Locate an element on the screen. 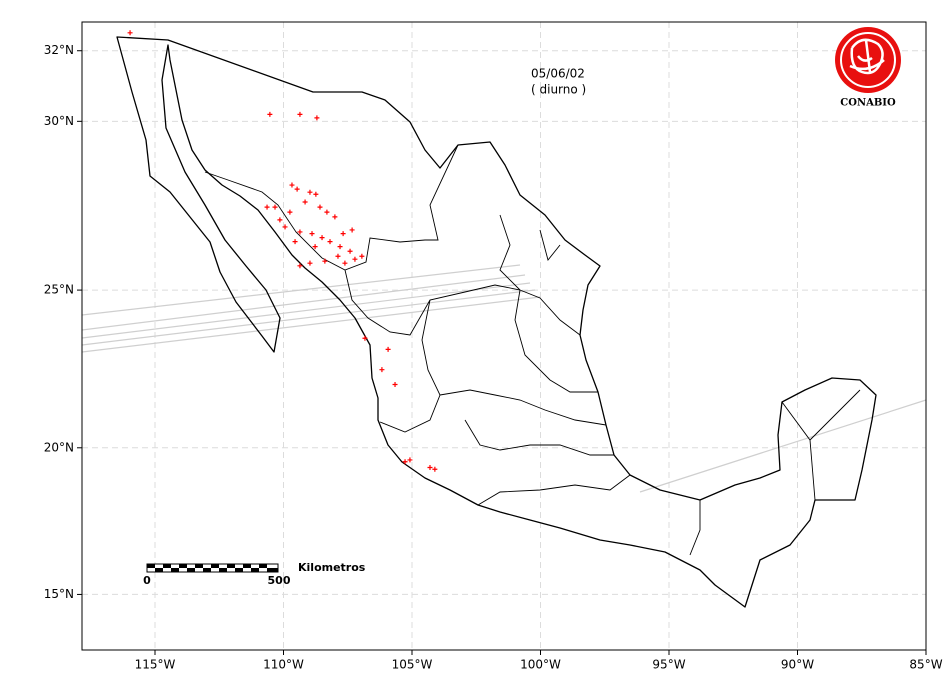  x-tick-label: 85°W is located at coordinates (925, 665).